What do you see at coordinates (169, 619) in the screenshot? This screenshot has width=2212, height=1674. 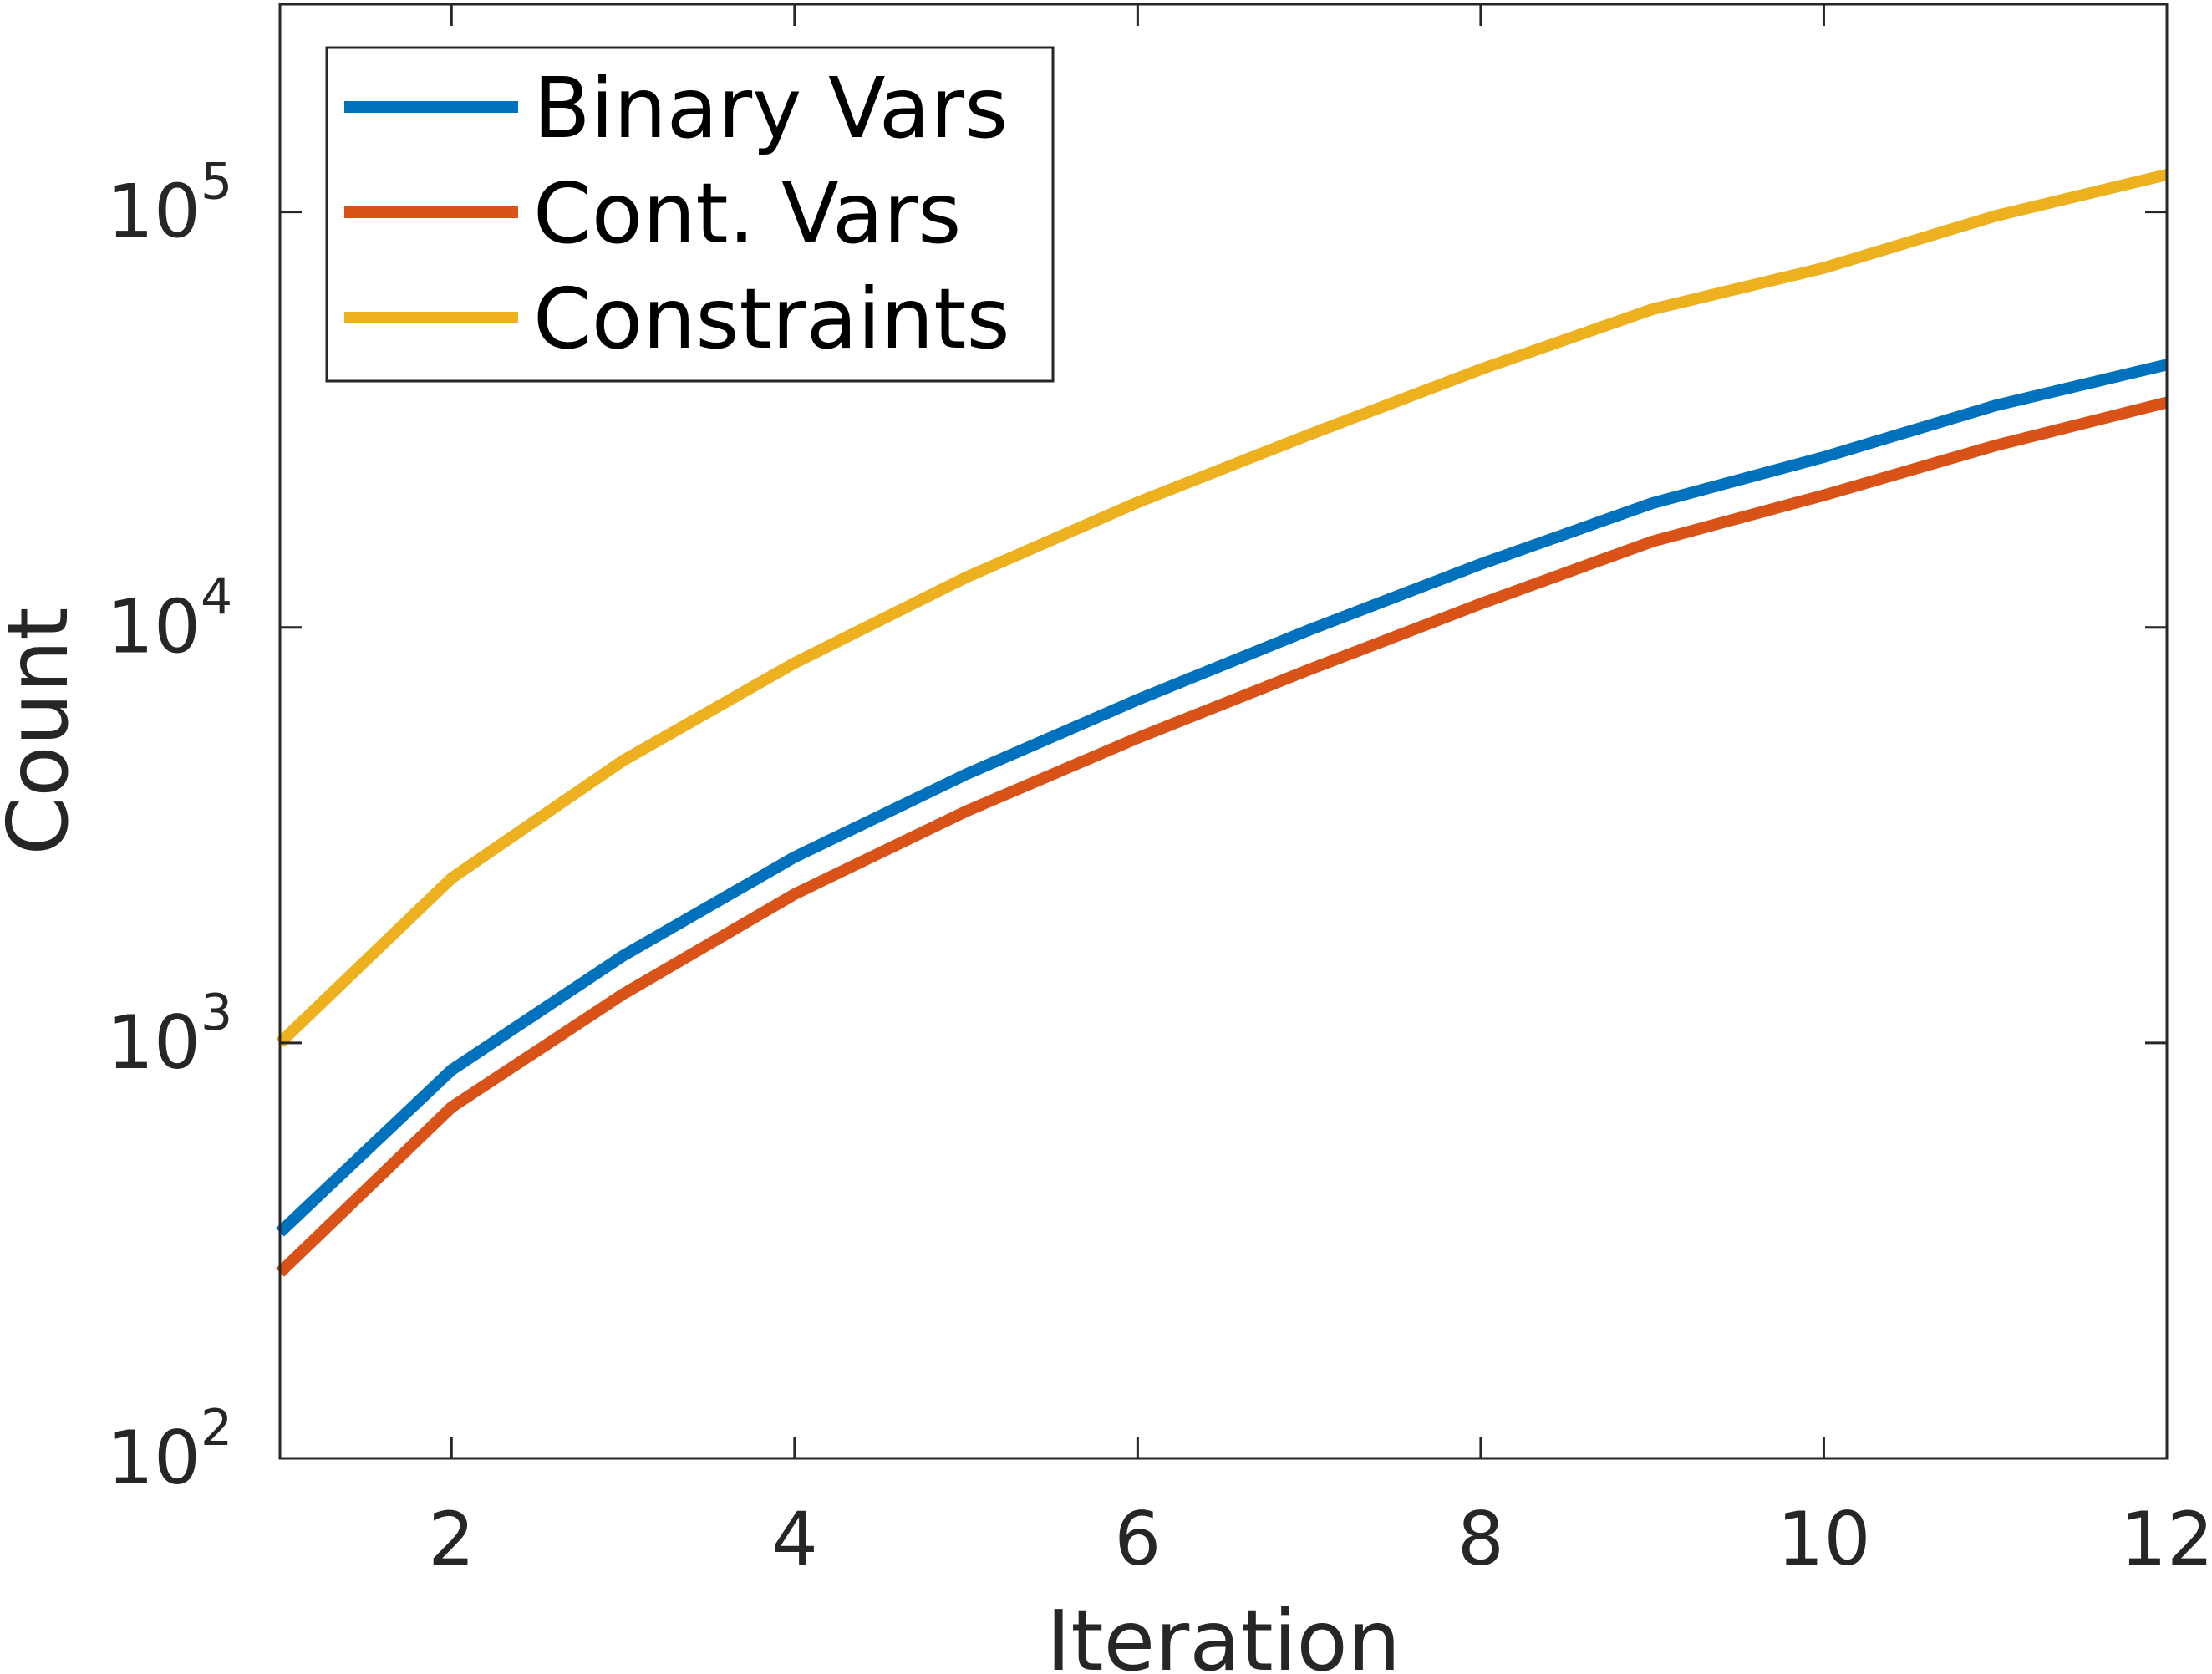 I see `y-tick-label: 10⁴` at bounding box center [169, 619].